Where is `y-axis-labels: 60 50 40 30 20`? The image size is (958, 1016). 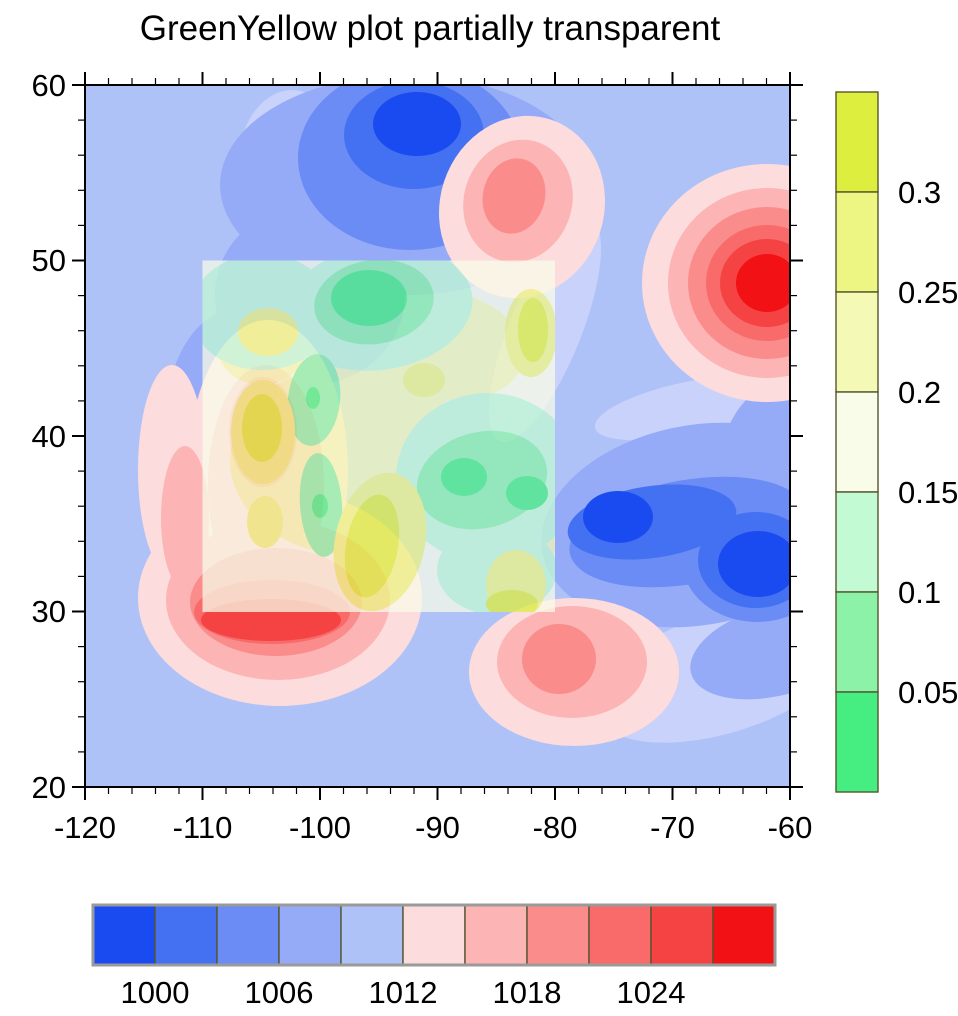
y-axis-labels: 60 50 40 30 20 is located at coordinates (49, 436).